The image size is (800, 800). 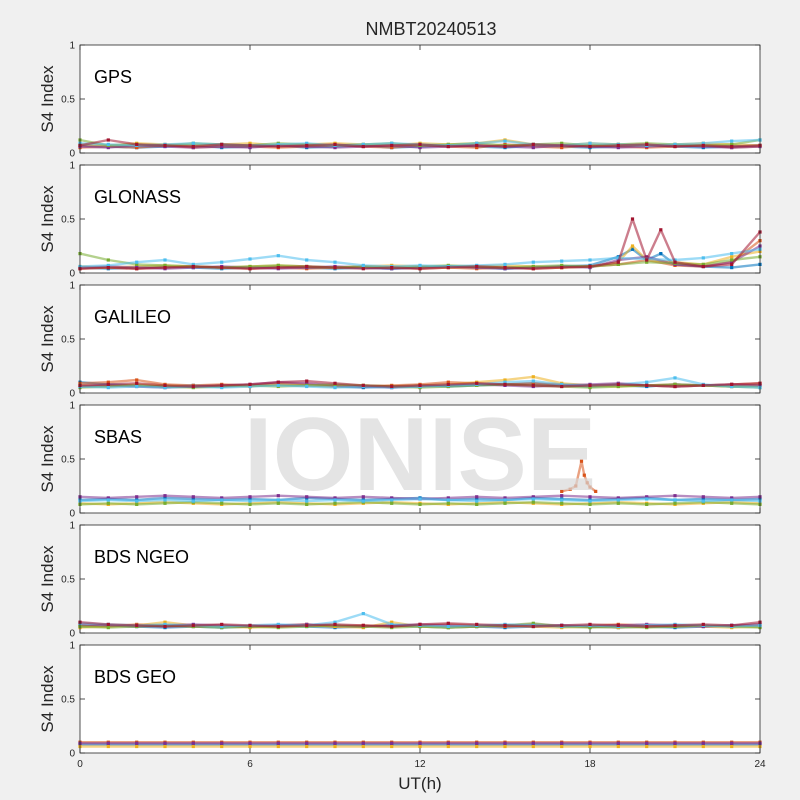 What do you see at coordinates (590, 764) in the screenshot?
I see `x-tick-label: 18` at bounding box center [590, 764].